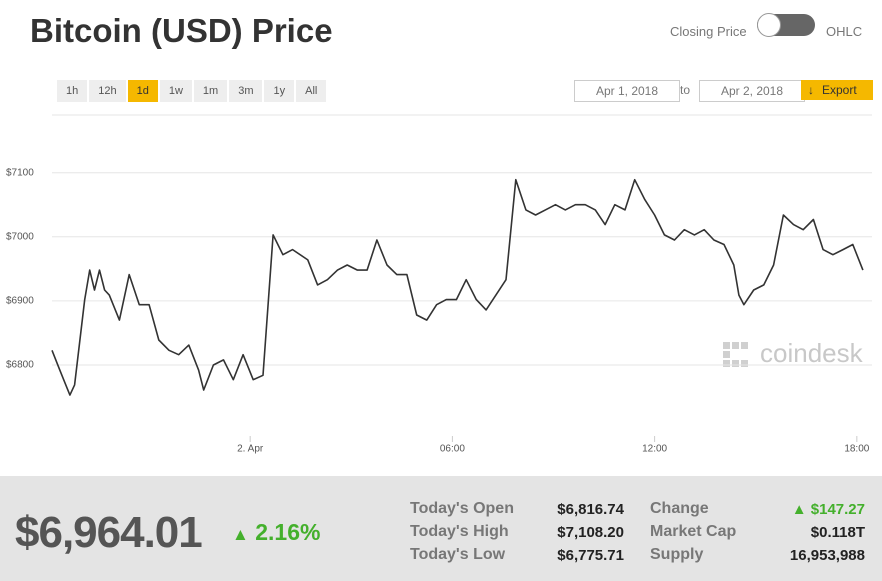 Image resolution: width=882 pixels, height=581 pixels. Describe the element at coordinates (837, 532) in the screenshot. I see `stat-value: $0.118T` at that location.